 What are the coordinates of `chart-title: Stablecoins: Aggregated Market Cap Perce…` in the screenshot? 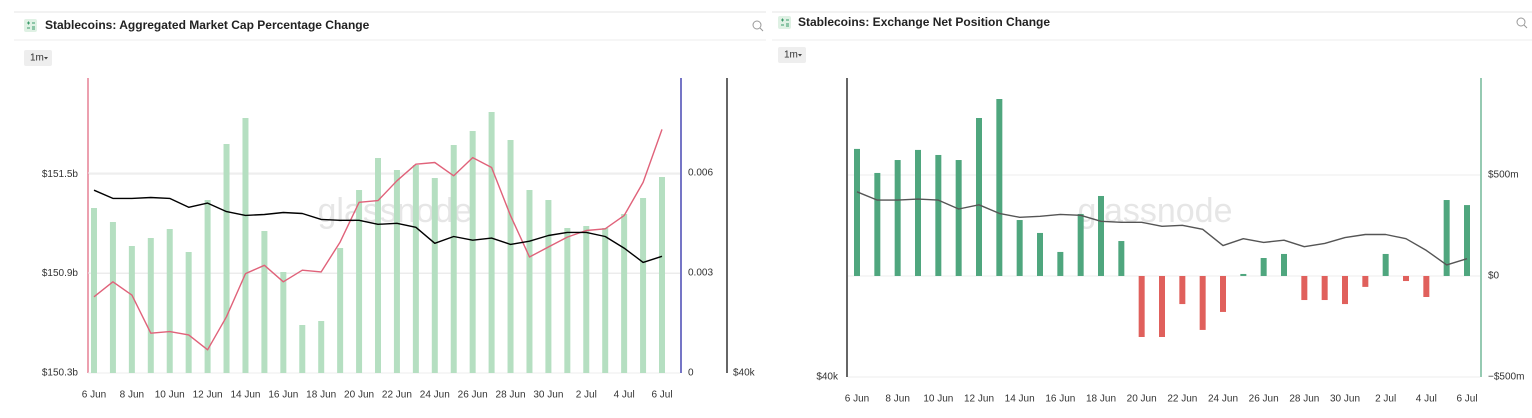 It's located at (207, 25).